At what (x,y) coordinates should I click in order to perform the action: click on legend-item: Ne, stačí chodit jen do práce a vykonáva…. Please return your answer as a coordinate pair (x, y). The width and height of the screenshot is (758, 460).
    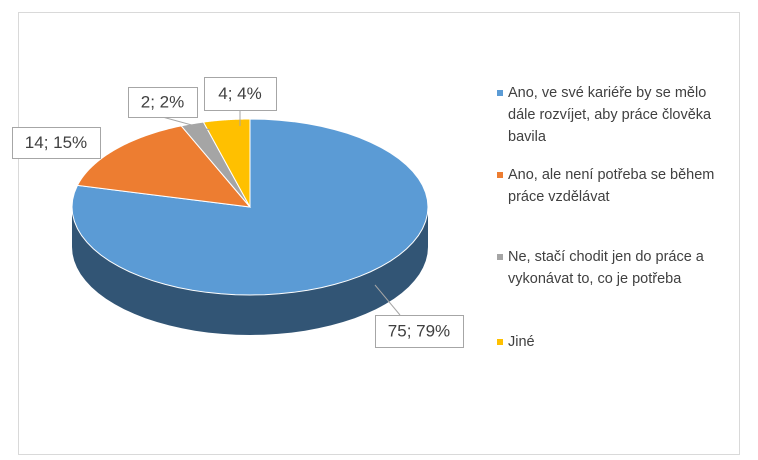
    Looking at the image, I should click on (615, 268).